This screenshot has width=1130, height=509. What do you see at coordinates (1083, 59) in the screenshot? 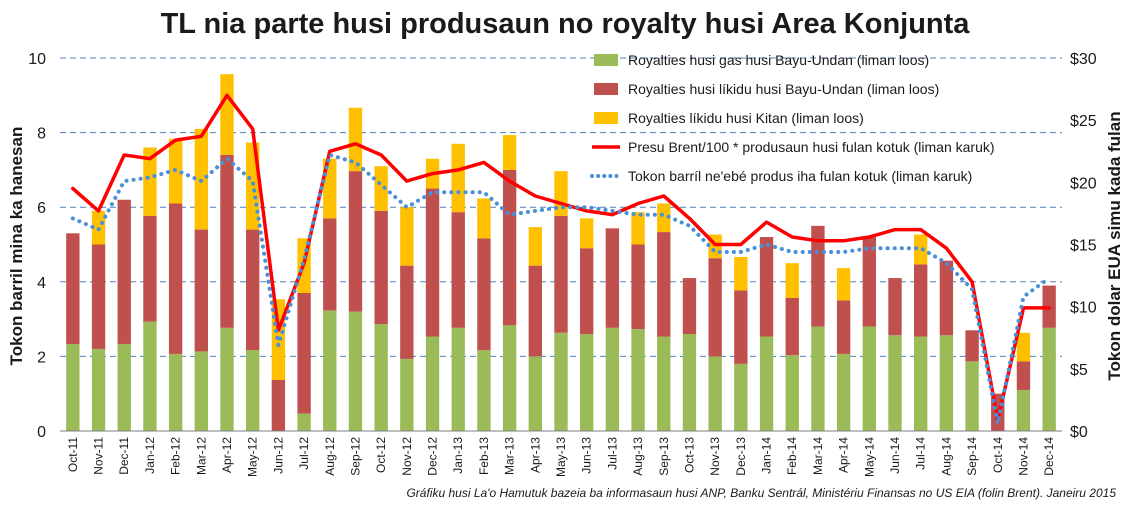
I see `y-tick-label-right: $30` at bounding box center [1083, 59].